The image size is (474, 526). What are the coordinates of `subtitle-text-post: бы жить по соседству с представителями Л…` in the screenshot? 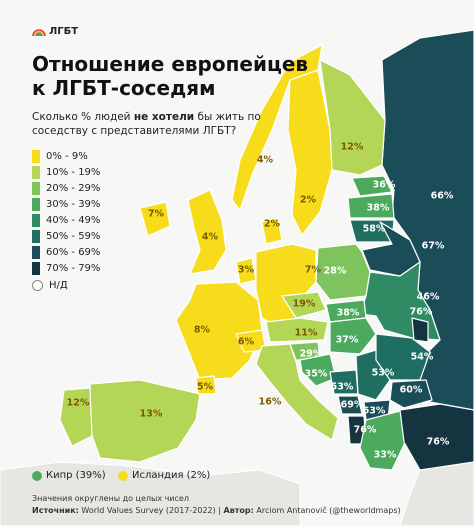 It's located at (146, 124).